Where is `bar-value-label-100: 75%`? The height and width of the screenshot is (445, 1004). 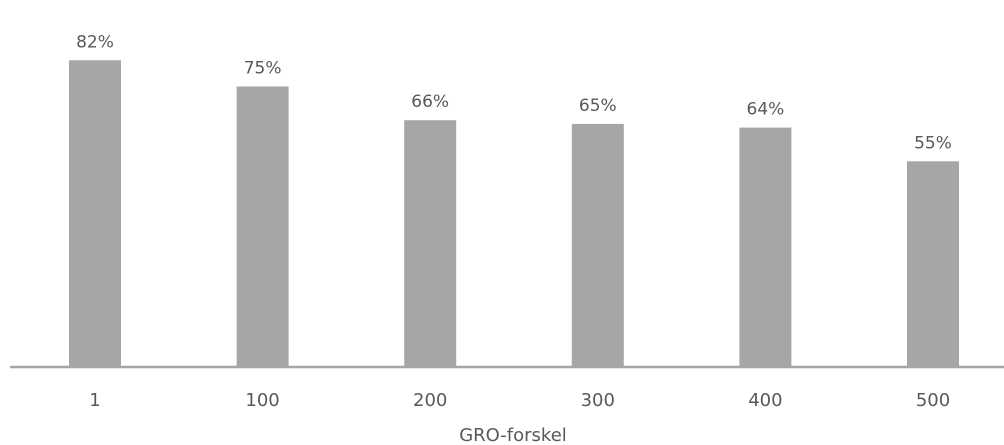
bar-value-label-100: 75% is located at coordinates (263, 69).